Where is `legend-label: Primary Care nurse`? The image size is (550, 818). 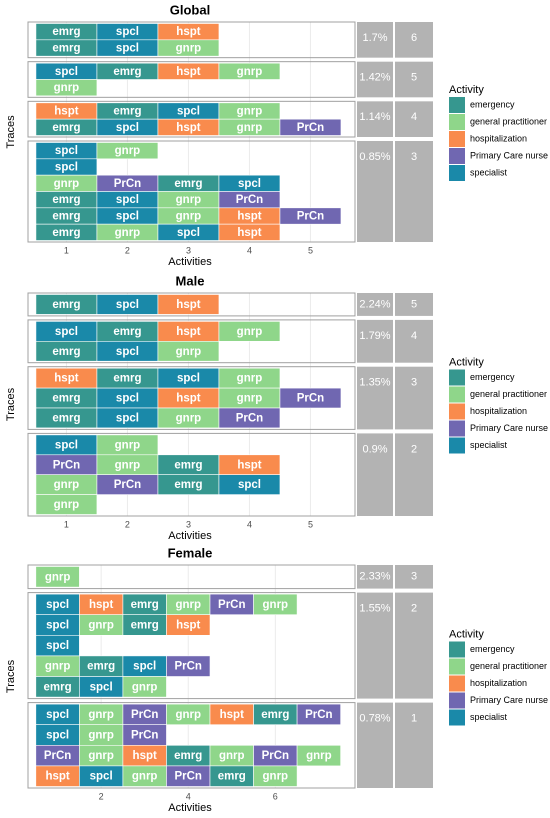
legend-label: Primary Care nurse is located at coordinates (509, 155).